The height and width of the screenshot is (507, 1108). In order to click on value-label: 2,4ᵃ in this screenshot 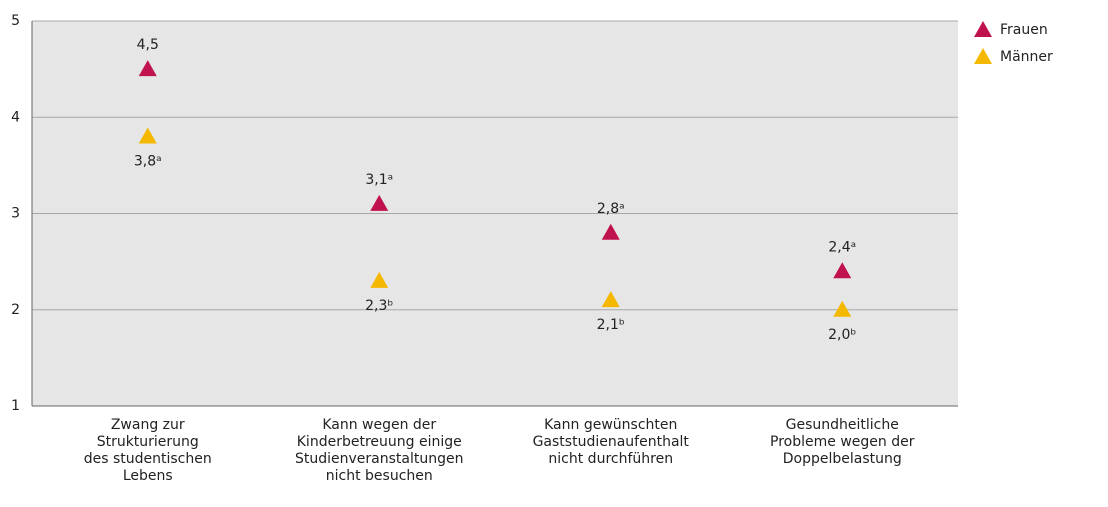, I will do `click(842, 247)`.